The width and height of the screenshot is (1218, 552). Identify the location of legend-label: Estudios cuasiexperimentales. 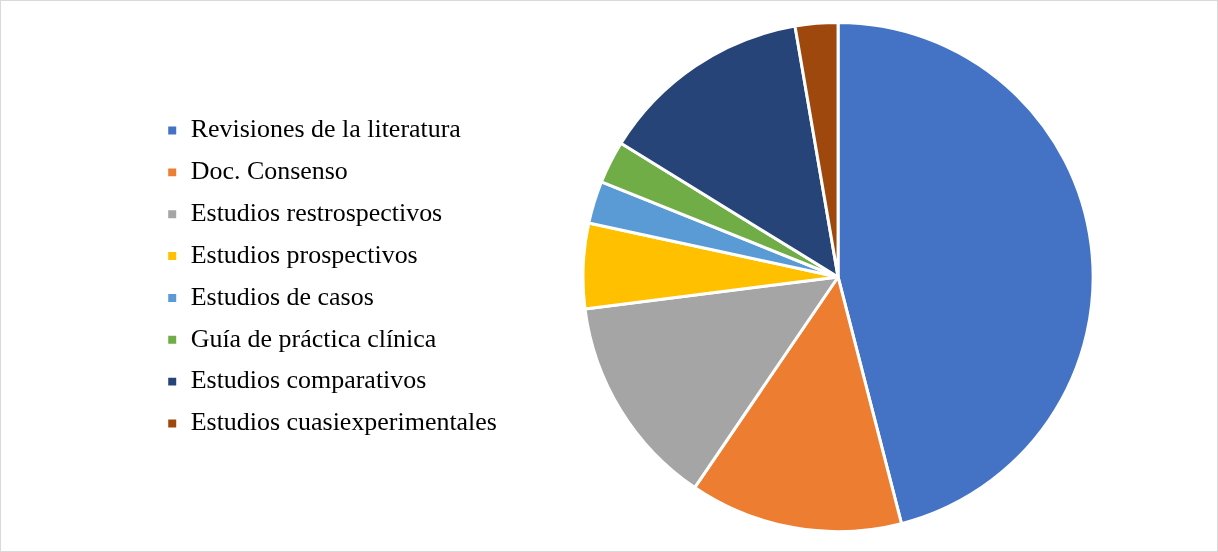
(343, 422).